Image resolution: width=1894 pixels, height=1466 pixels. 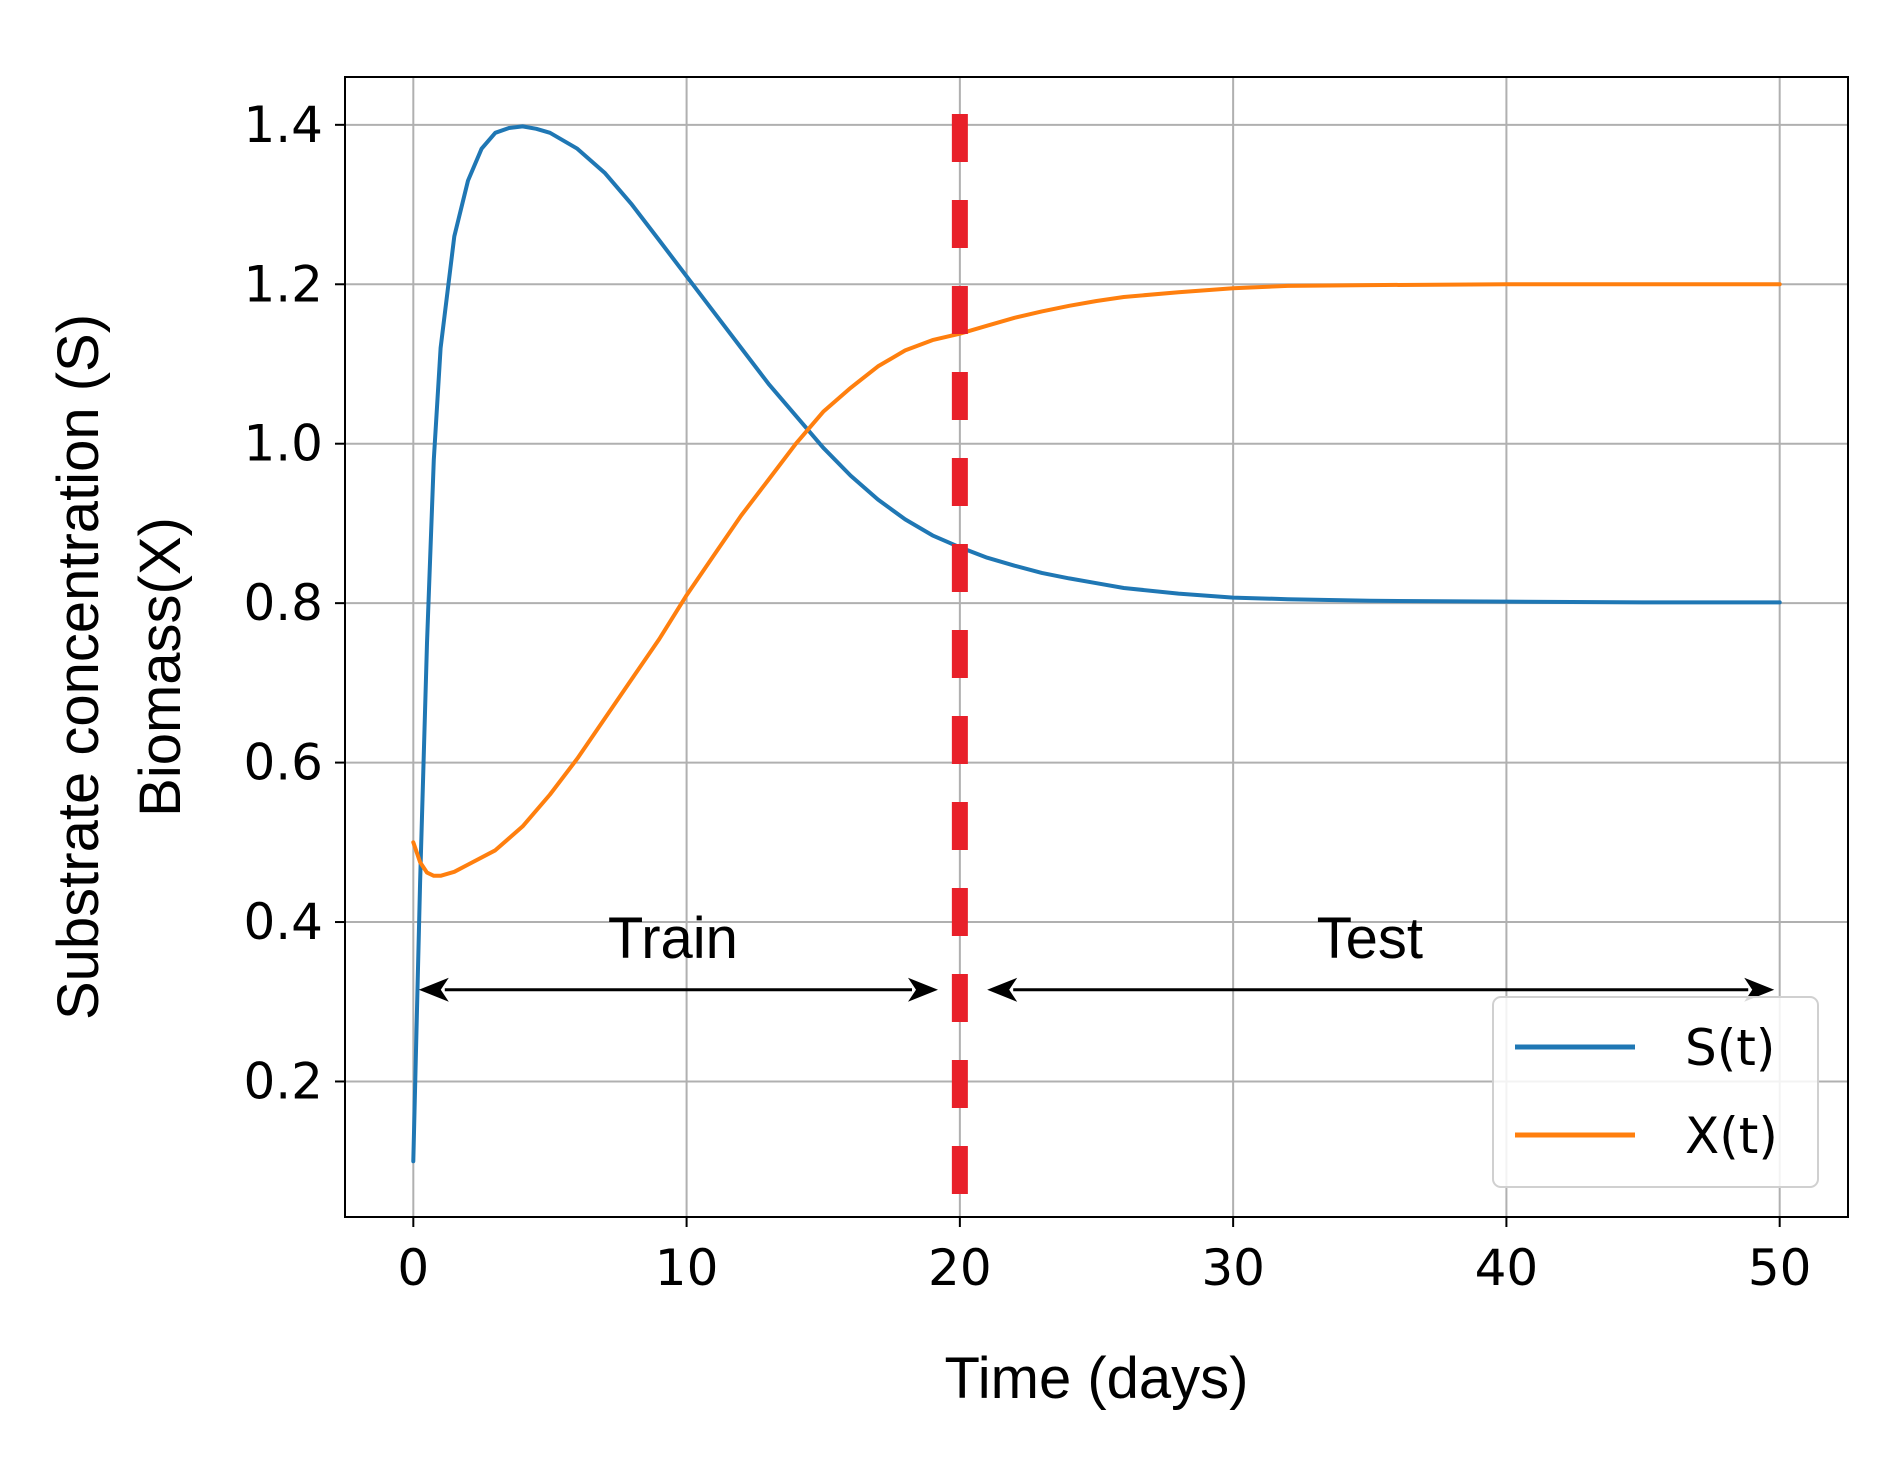 What do you see at coordinates (1104, 1257) in the screenshot?
I see `x-axis-ticks: 0 10 20 30 40 50` at bounding box center [1104, 1257].